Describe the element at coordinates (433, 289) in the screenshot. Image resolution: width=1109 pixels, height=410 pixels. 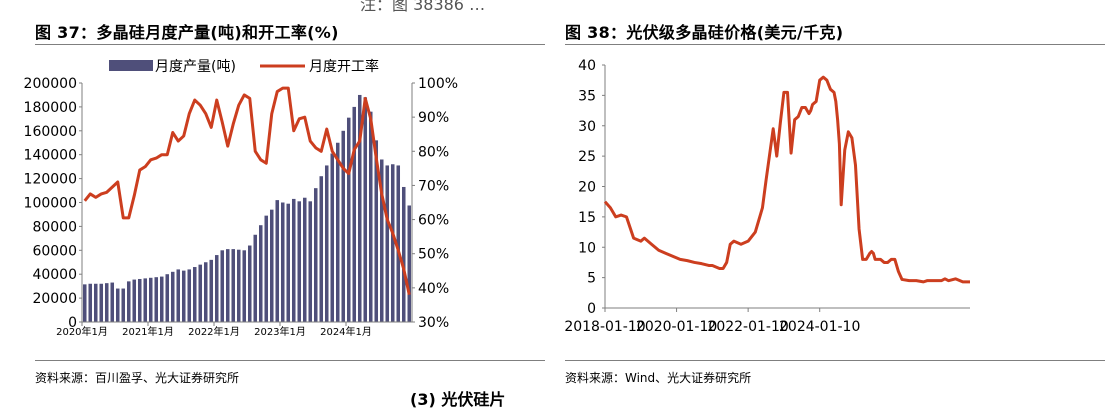
I see `y-right-tick-label: 40%` at that location.